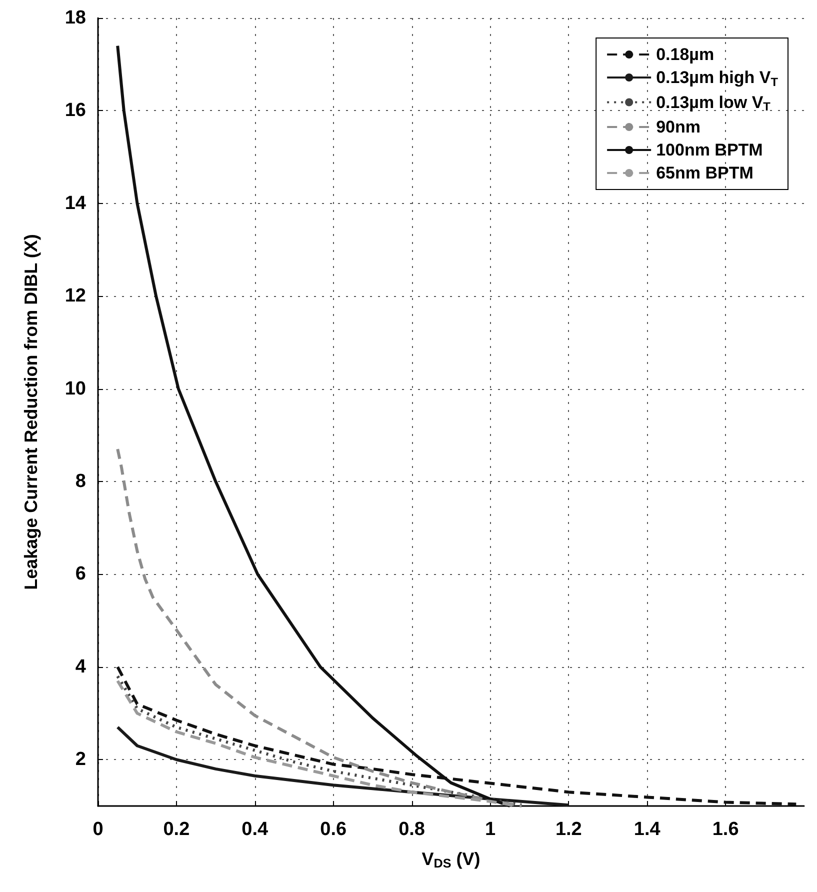 The height and width of the screenshot is (892, 817). Describe the element at coordinates (647, 829) in the screenshot. I see `x-tick-label: 1.4` at that location.